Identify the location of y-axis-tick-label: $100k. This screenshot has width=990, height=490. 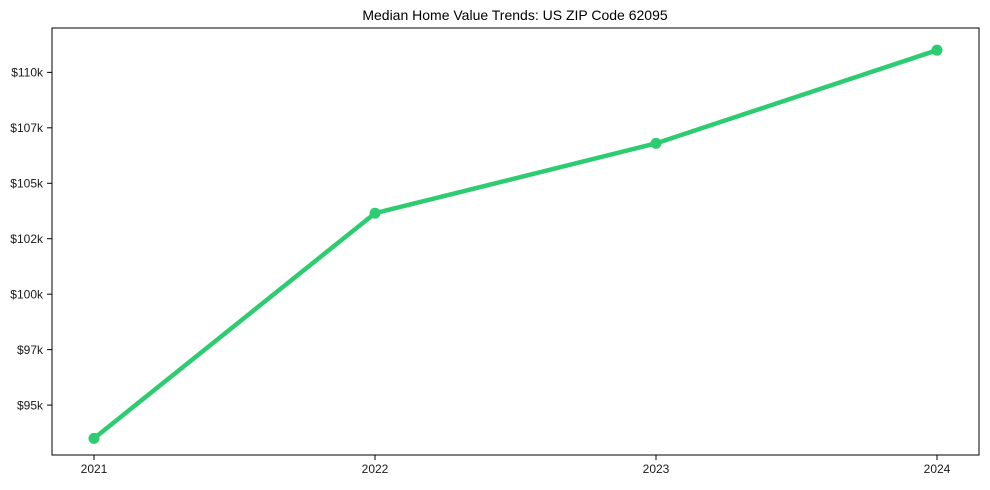
(27, 294).